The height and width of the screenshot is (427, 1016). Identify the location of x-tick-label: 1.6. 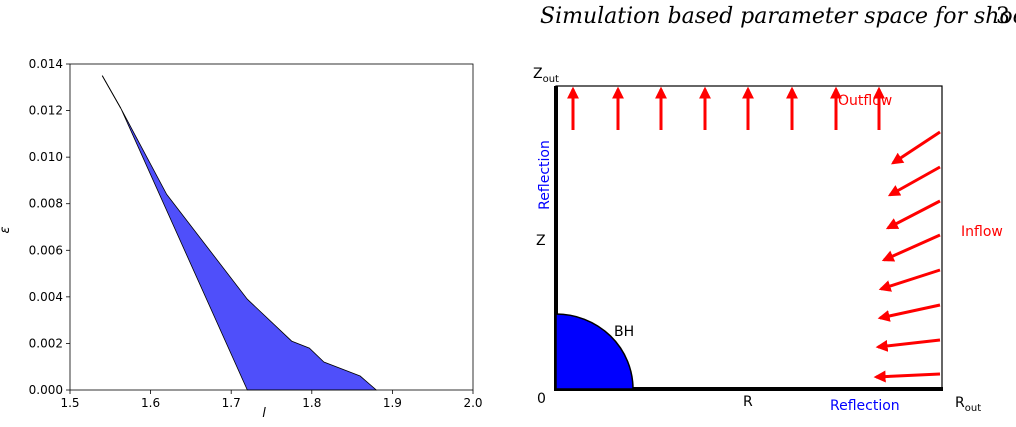
(150, 403).